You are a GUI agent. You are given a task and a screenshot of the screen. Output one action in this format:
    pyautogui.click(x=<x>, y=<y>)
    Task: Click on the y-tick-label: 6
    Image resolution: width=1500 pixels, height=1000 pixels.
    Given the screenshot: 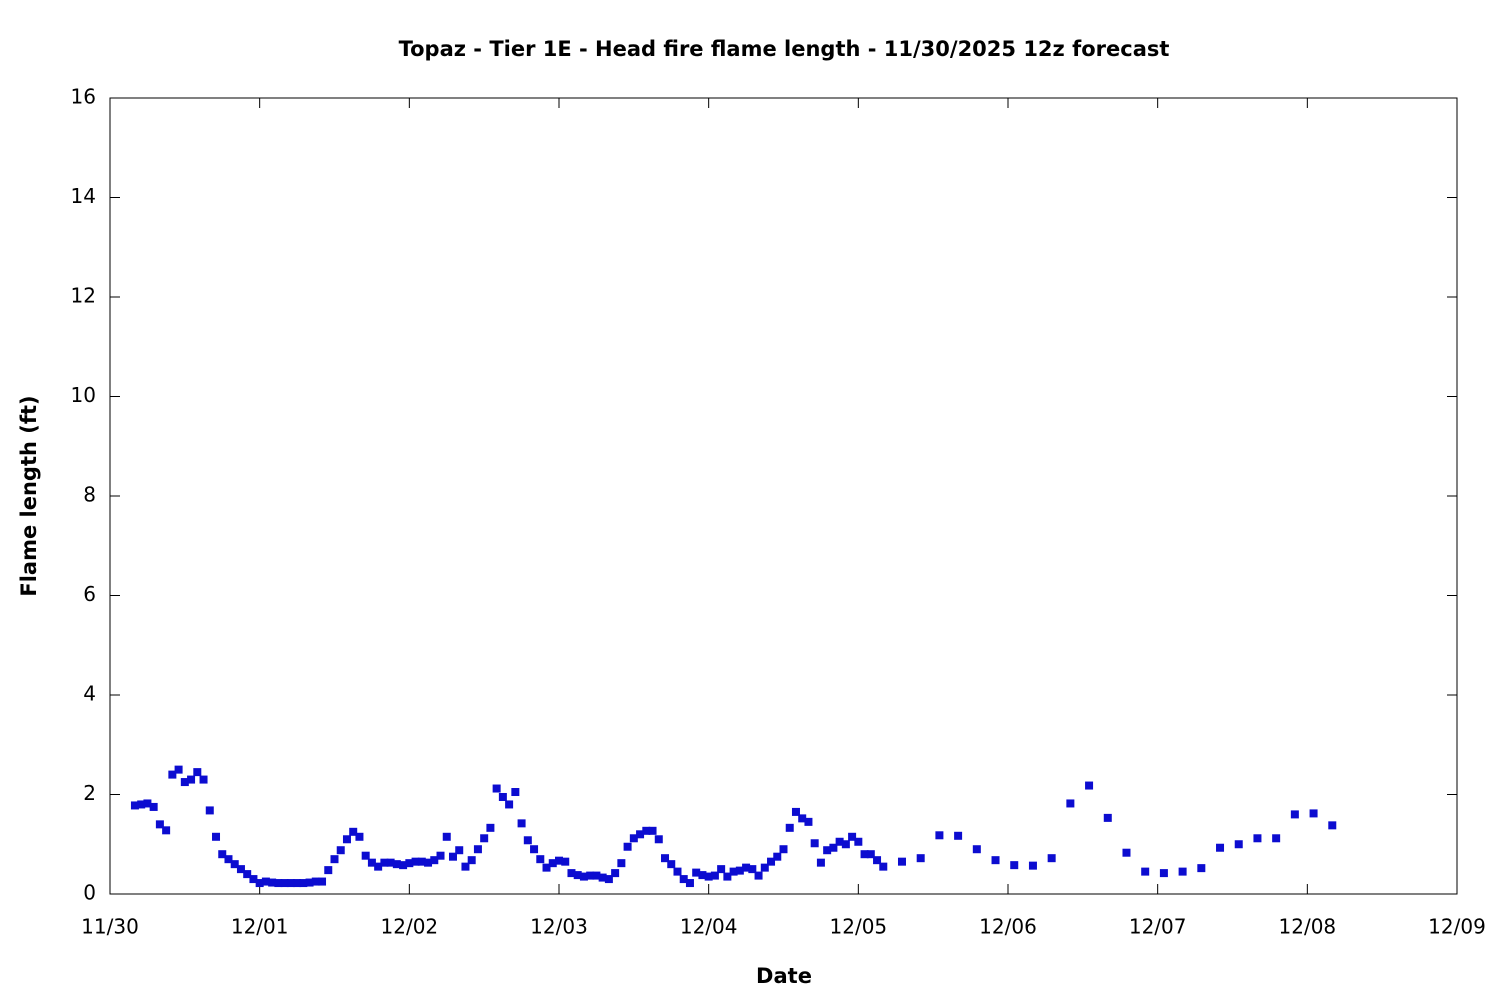 What is the action you would take?
    pyautogui.click(x=89, y=594)
    